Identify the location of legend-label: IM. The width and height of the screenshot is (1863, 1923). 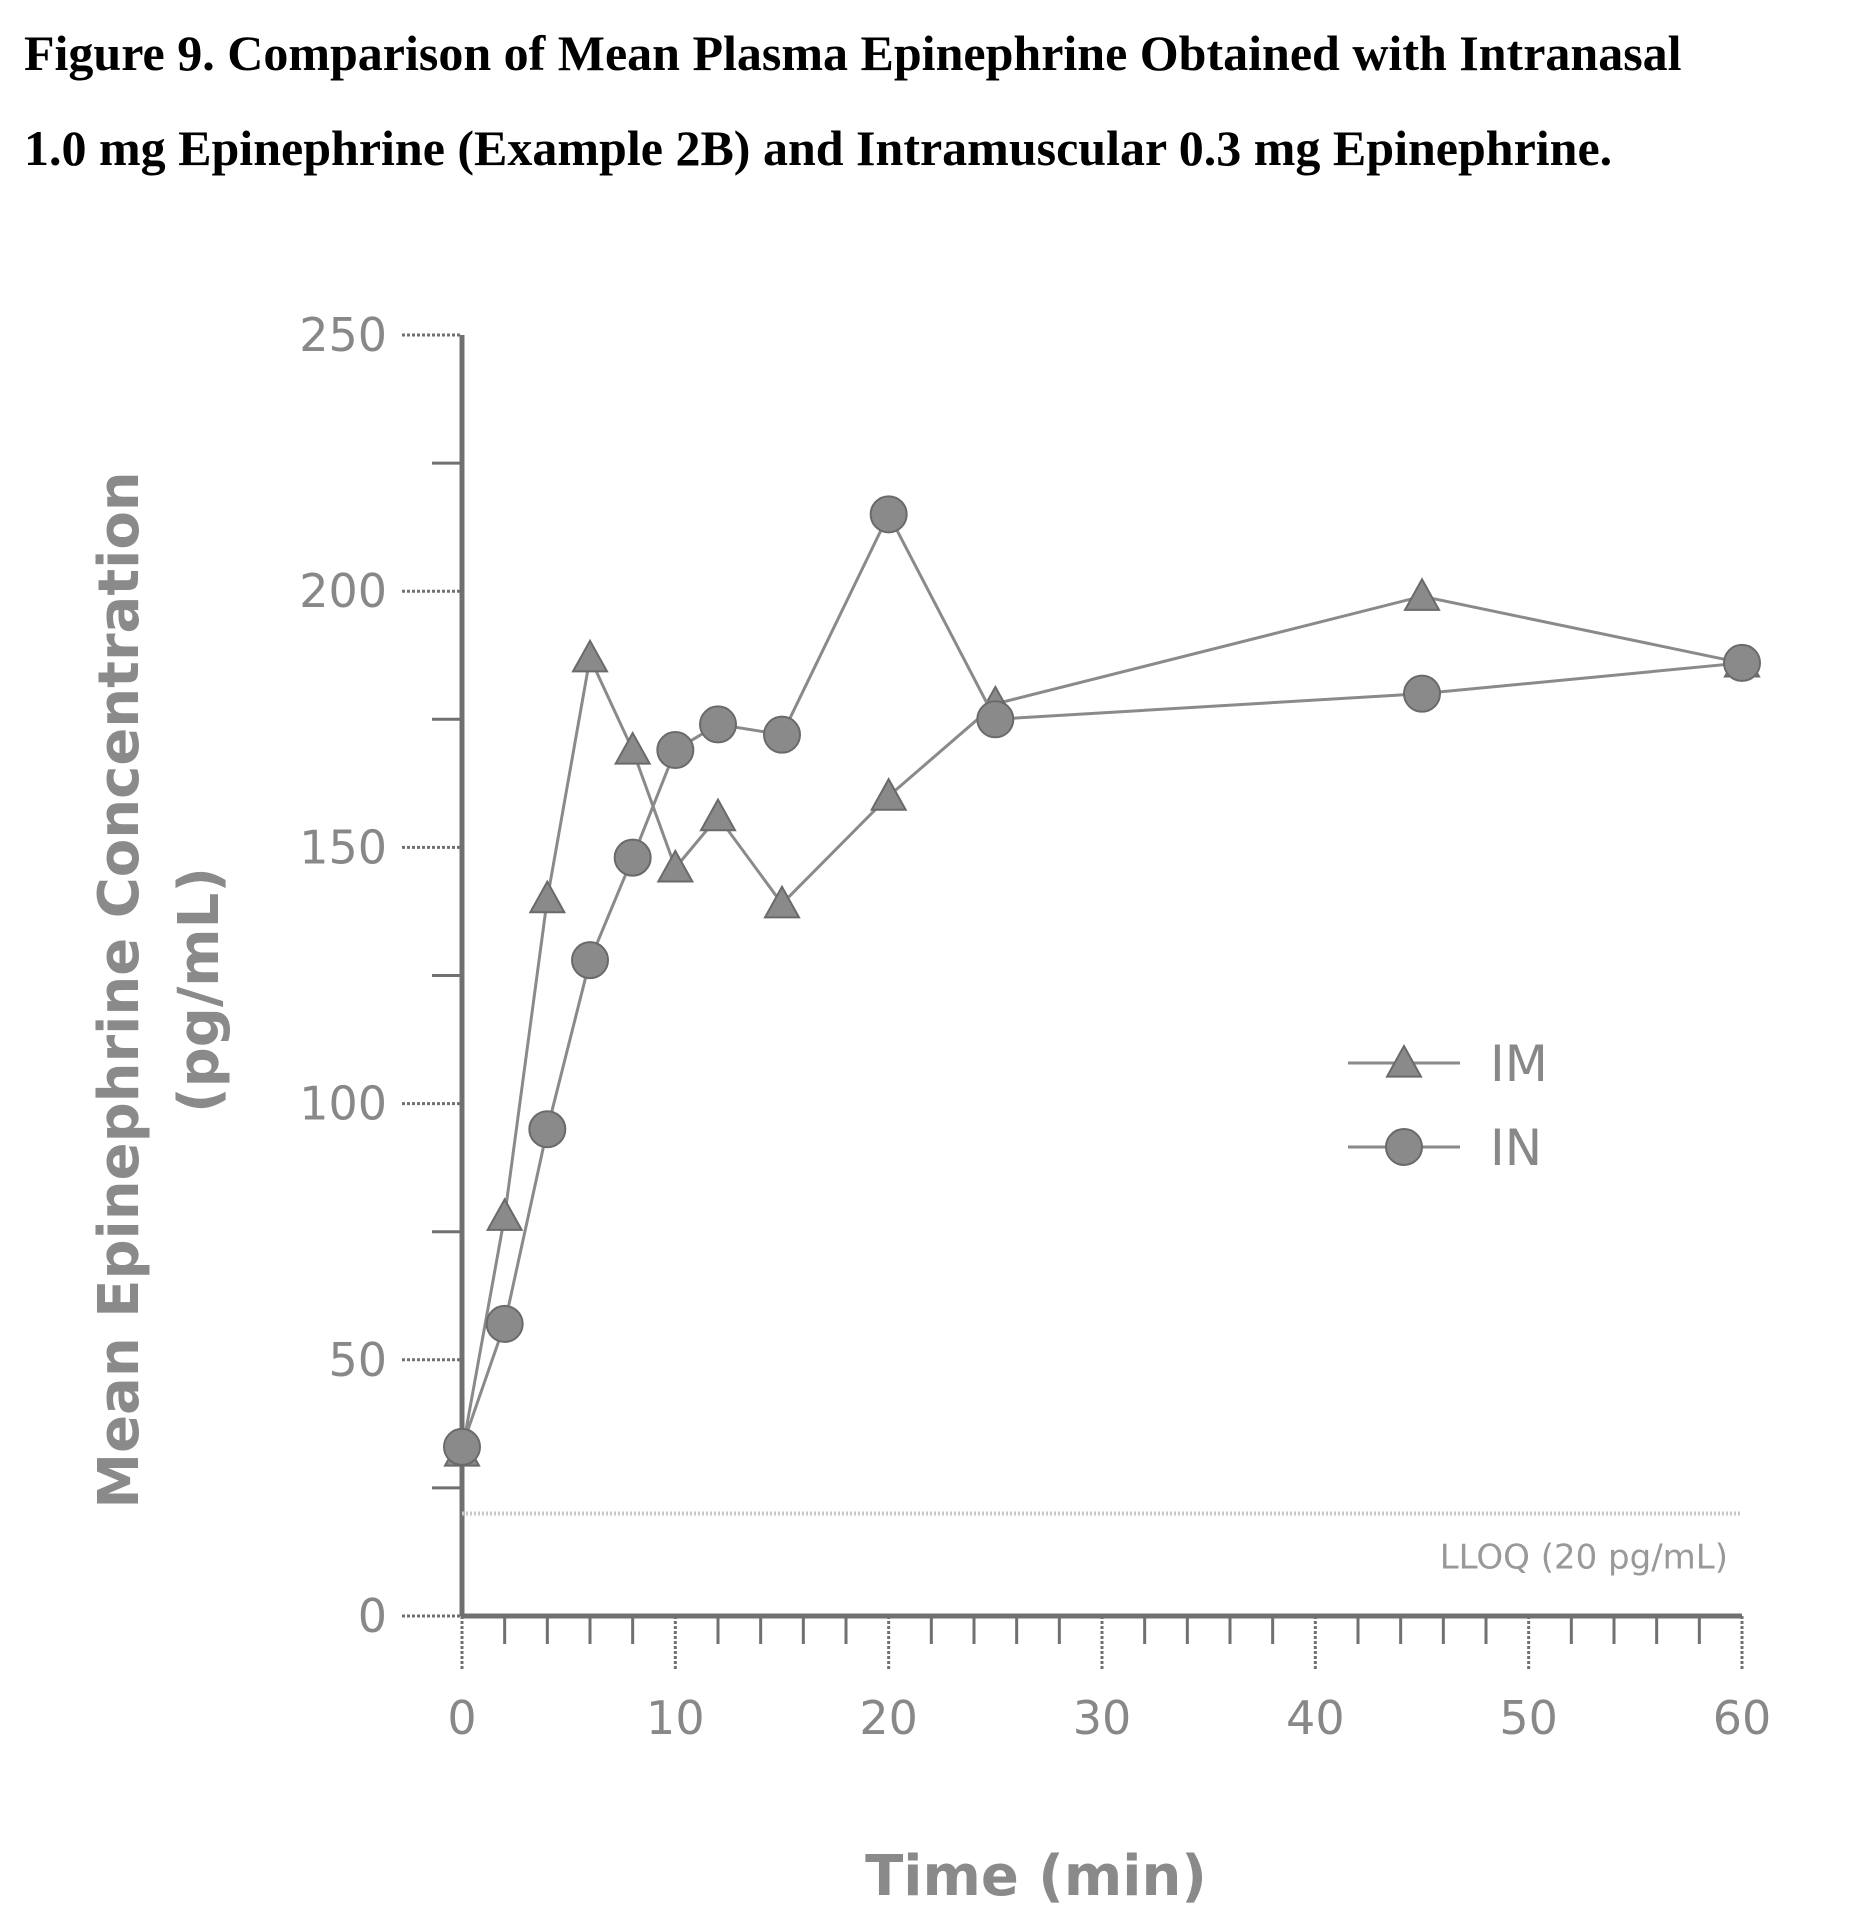
(1519, 1064).